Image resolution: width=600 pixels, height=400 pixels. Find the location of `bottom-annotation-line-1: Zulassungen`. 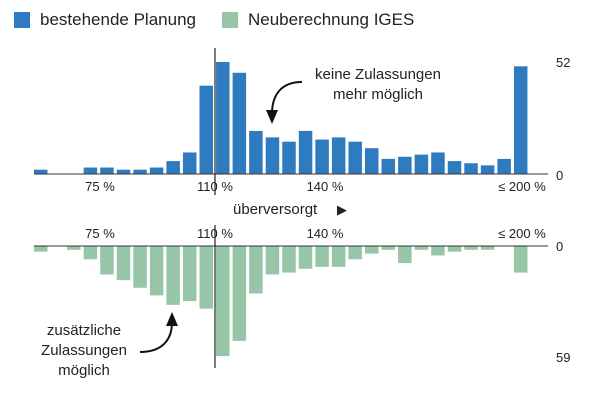

bottom-annotation-line-1: Zulassungen is located at coordinates (84, 350).